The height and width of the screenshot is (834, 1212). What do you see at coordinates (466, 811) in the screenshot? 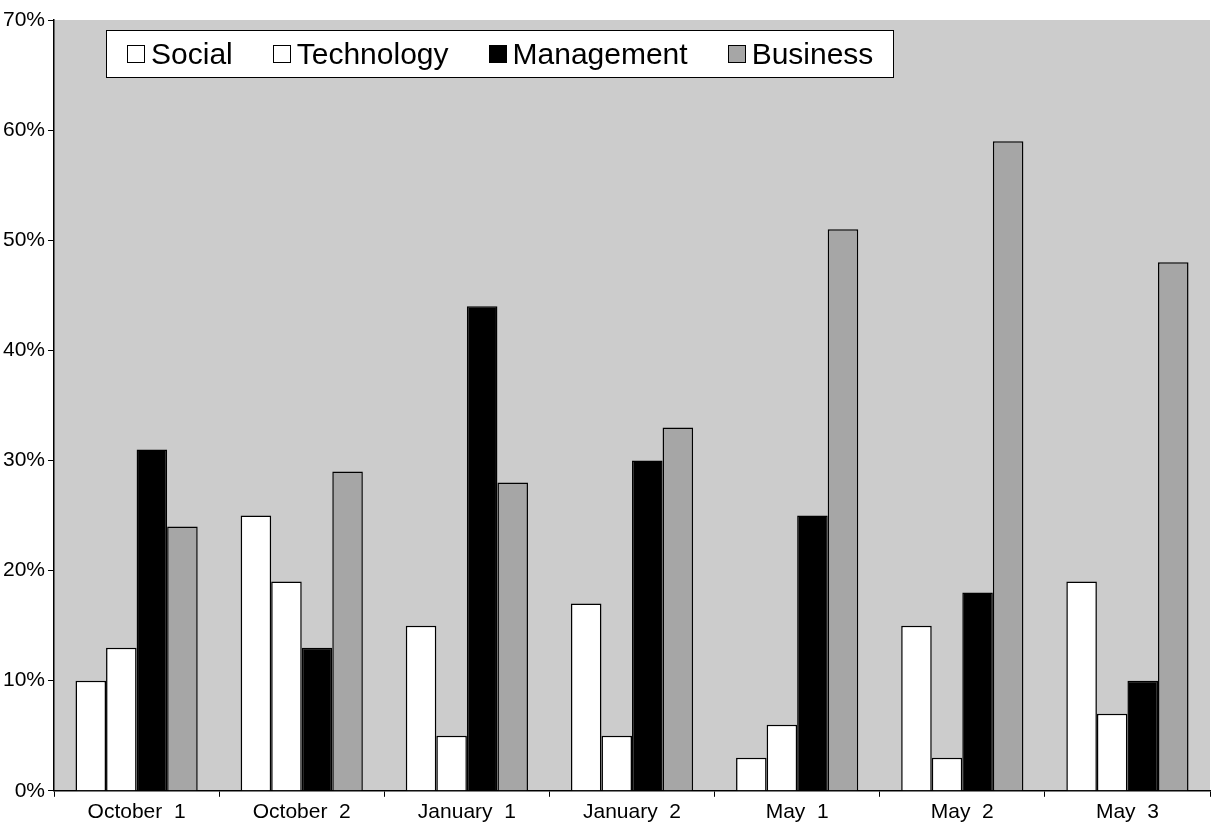
I see `x-tick-label: January 1` at bounding box center [466, 811].